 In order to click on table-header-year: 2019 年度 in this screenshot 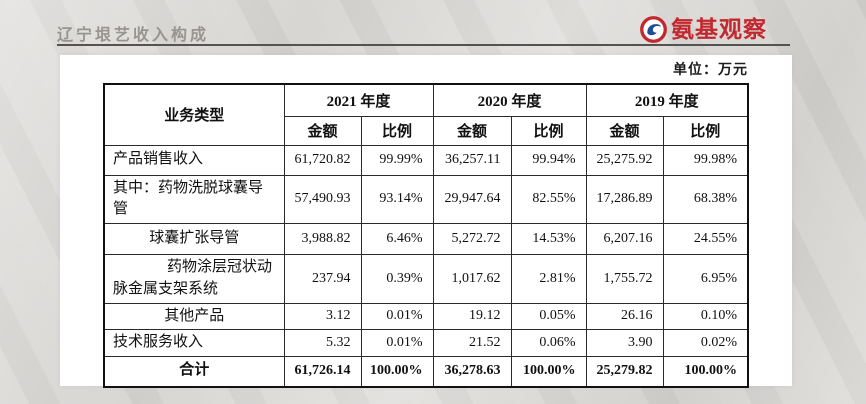, I will do `click(667, 100)`.